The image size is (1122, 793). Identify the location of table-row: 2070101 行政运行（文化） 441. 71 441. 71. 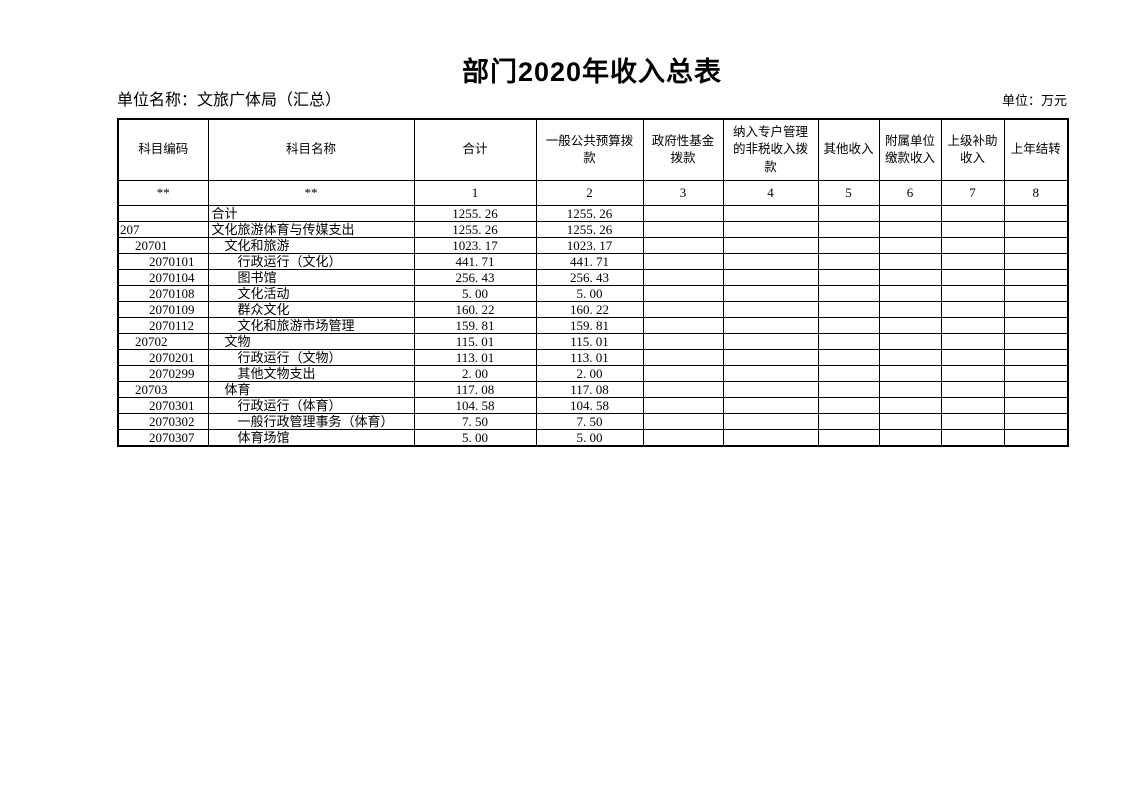
(593, 261).